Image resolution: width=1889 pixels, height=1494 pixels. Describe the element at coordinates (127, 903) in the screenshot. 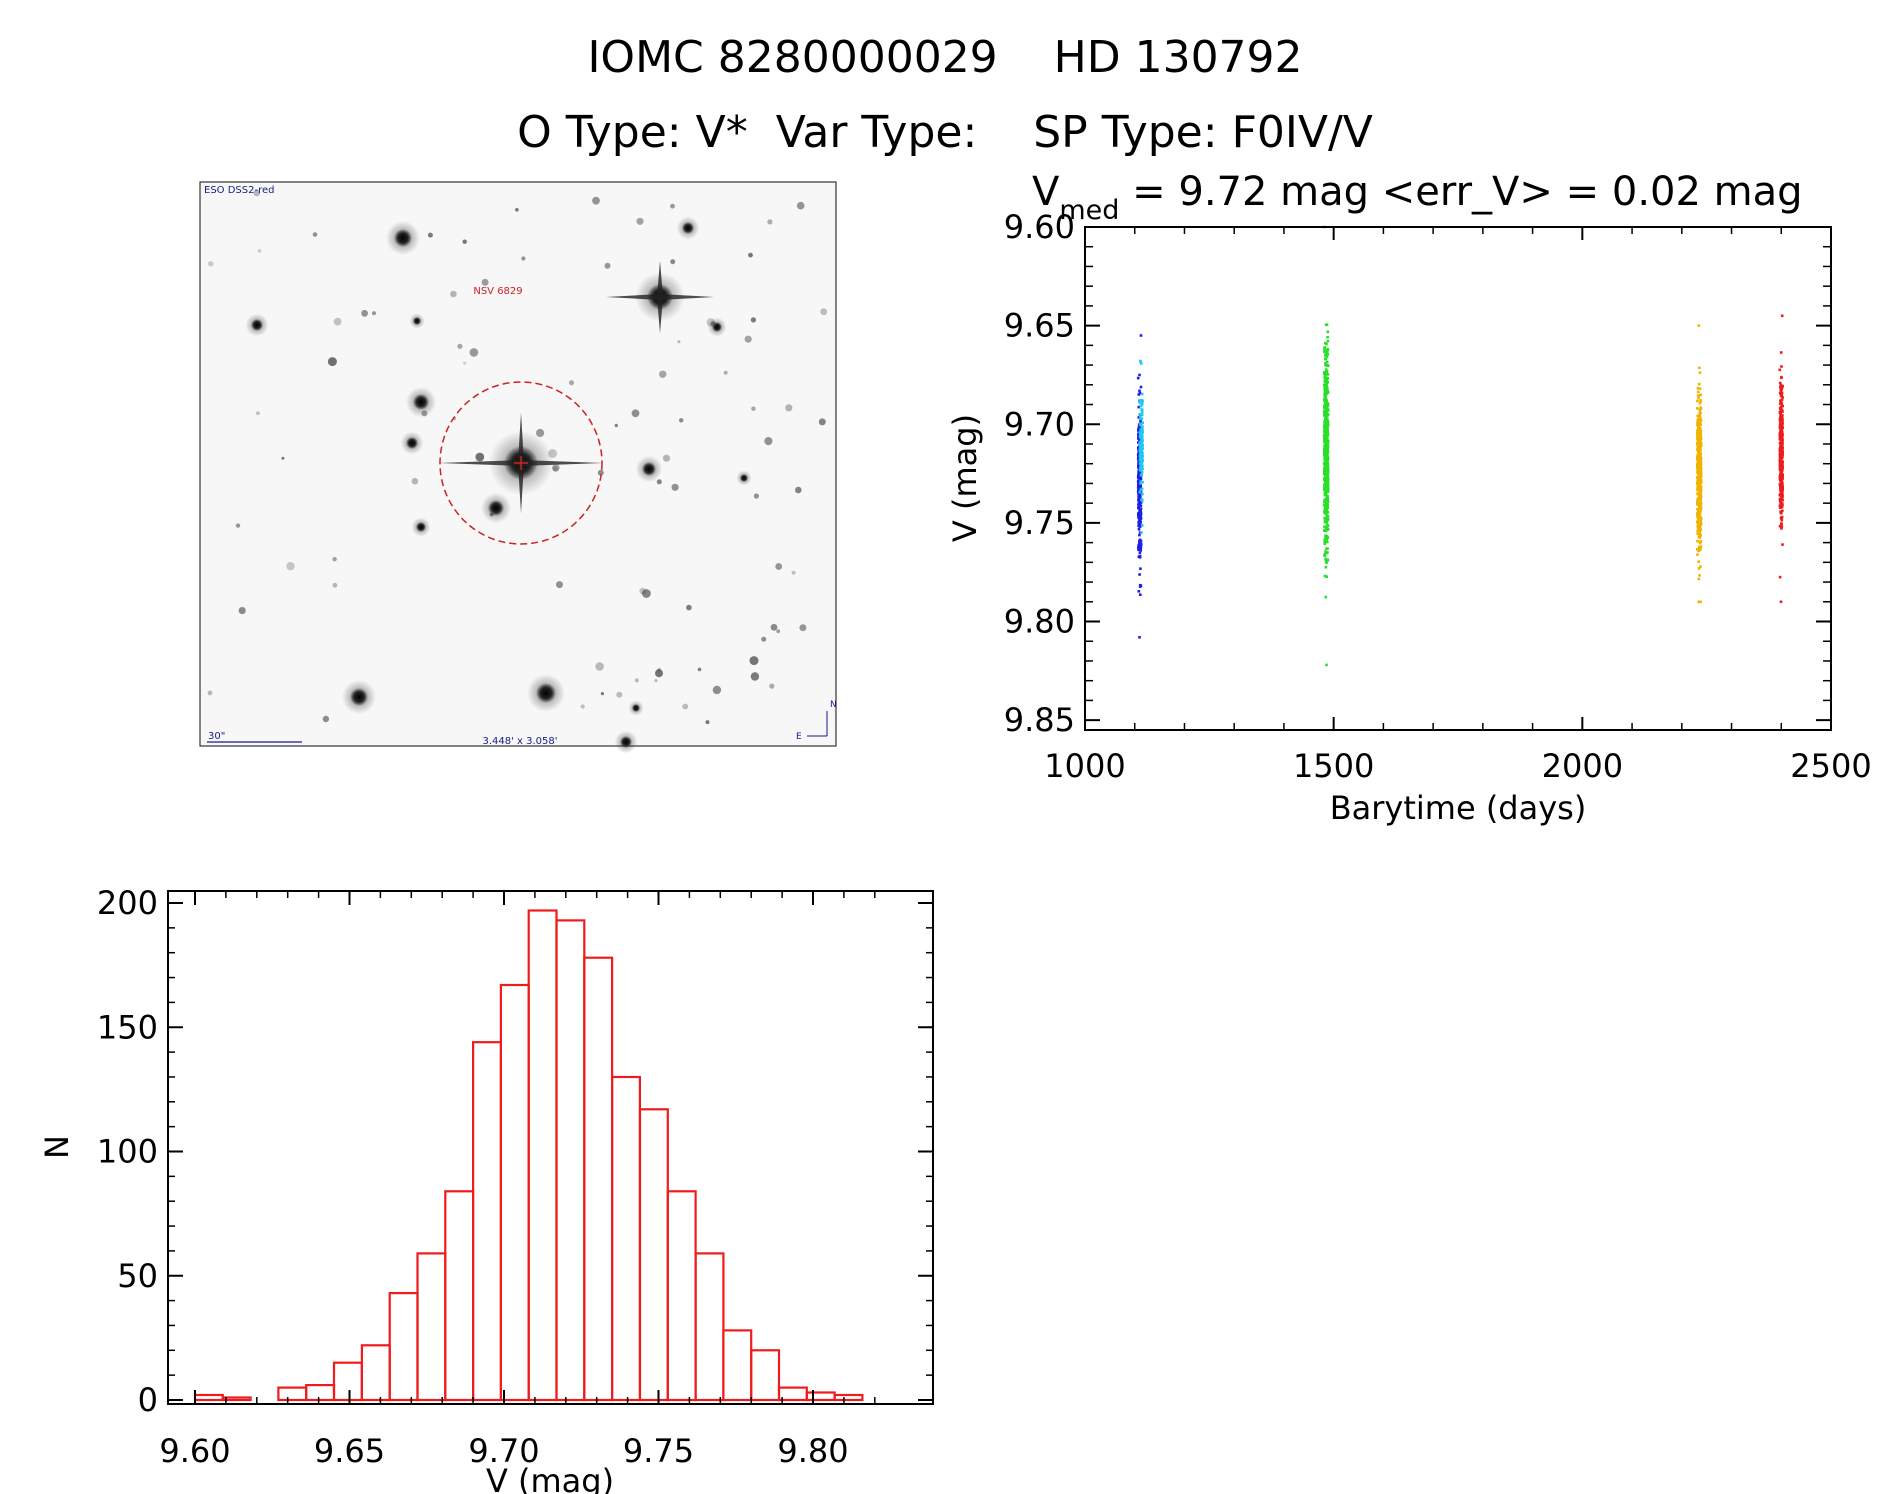

I see `histogram-y-tick-label: 200` at that location.